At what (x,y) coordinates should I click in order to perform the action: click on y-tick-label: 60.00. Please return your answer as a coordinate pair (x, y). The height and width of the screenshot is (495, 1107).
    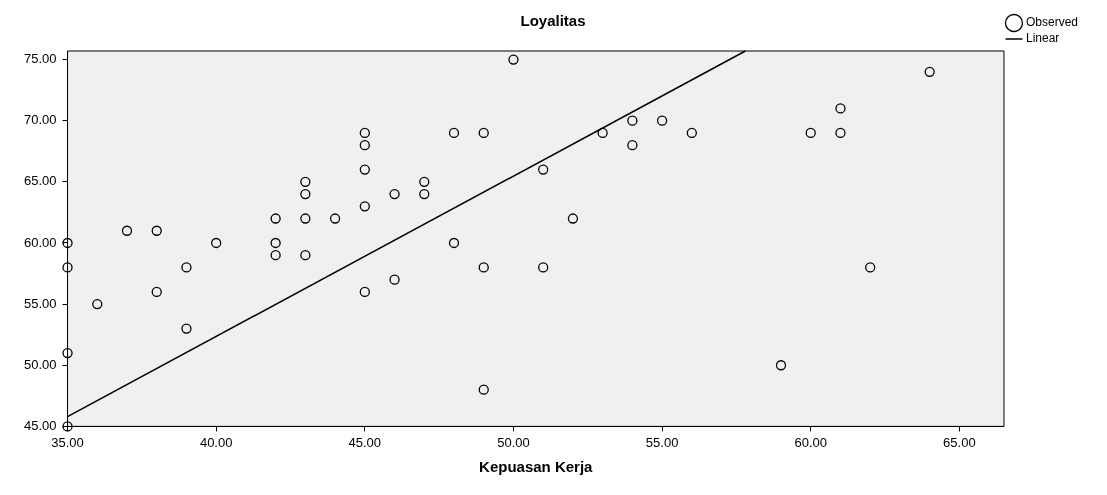
    Looking at the image, I should click on (40, 242).